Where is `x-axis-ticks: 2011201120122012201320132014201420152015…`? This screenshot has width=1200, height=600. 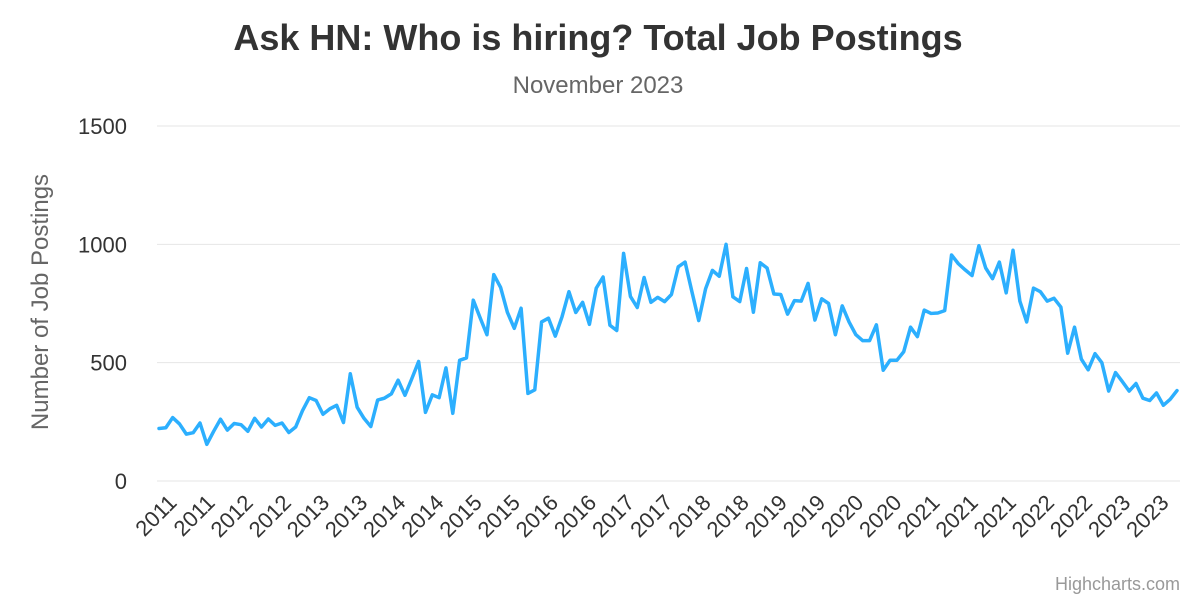 x-axis-ticks: 2011201120122012201320132014201420152015… is located at coordinates (651, 516).